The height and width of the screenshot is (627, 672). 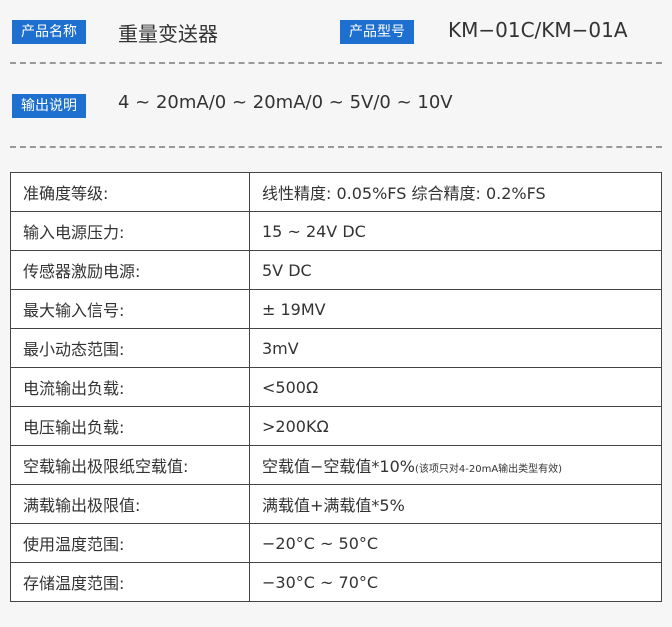 I want to click on spec-value: 15 ~ 24V DC, so click(x=455, y=231).